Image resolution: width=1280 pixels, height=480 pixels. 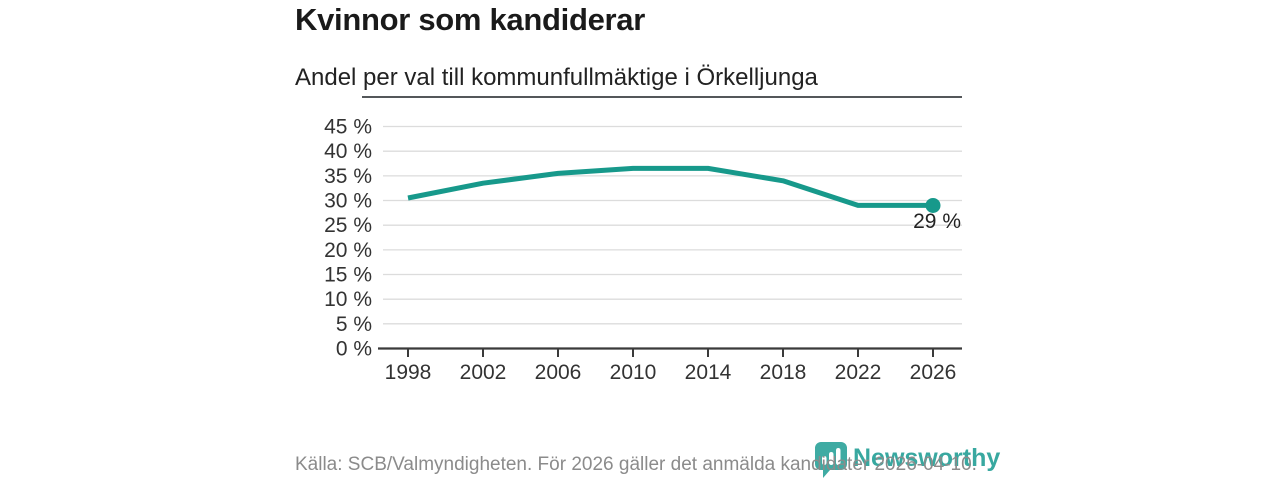 What do you see at coordinates (558, 372) in the screenshot?
I see `x-tick-label: 2006` at bounding box center [558, 372].